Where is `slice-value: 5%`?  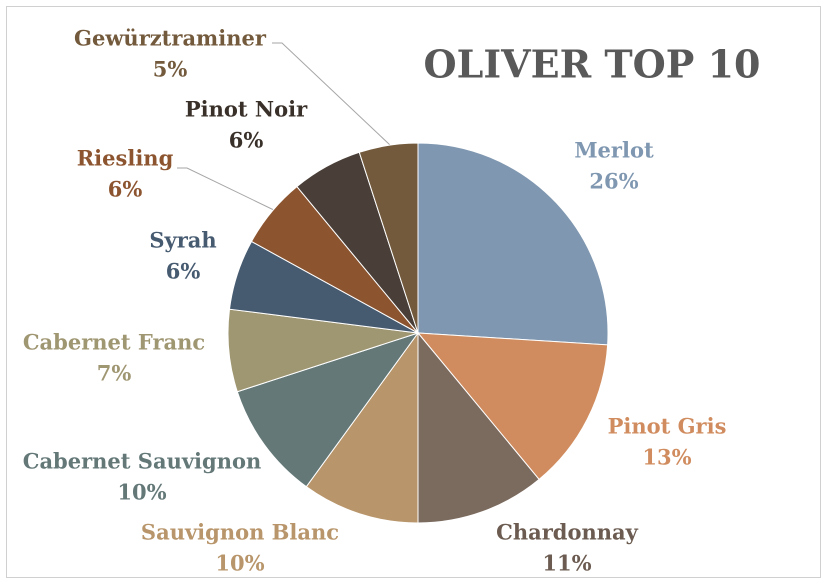
slice-value: 5% is located at coordinates (170, 69).